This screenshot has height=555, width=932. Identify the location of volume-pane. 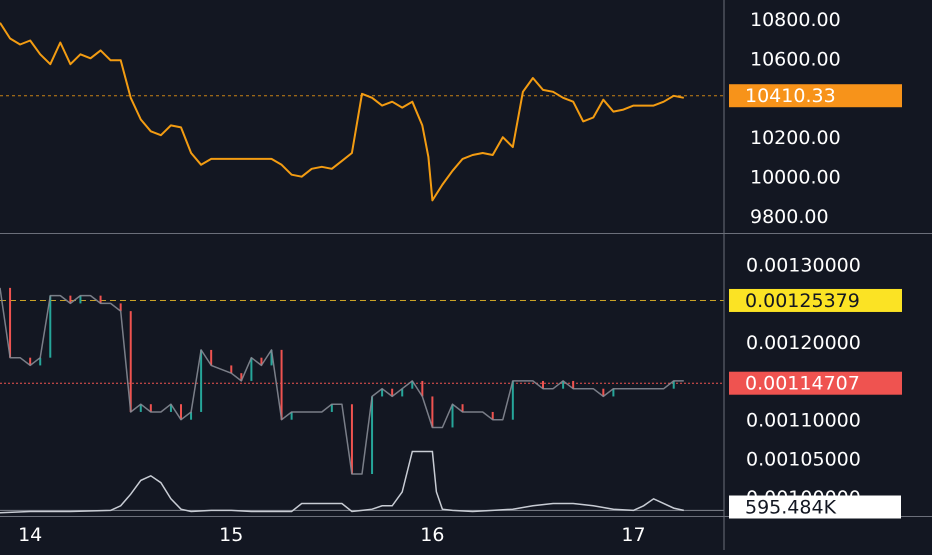
(362, 482).